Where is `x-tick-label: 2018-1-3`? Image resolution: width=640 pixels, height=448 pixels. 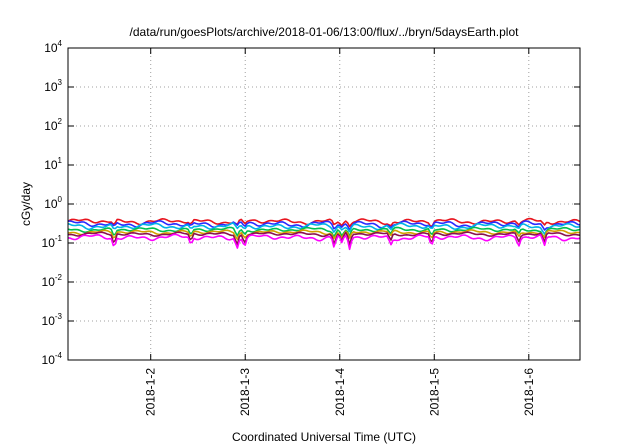 x-tick-label: 2018-1-3 is located at coordinates (245, 392).